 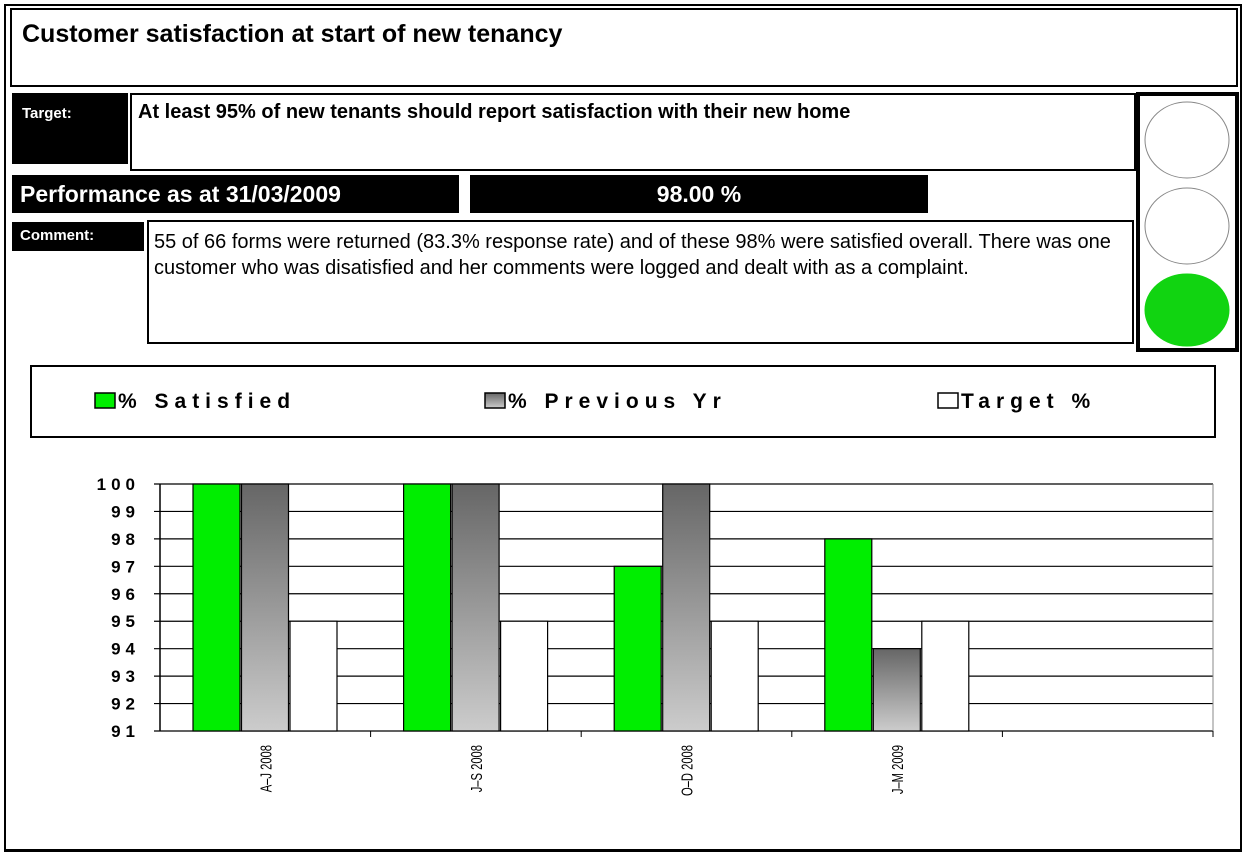 I want to click on y-tick-label: 97, so click(x=125, y=566).